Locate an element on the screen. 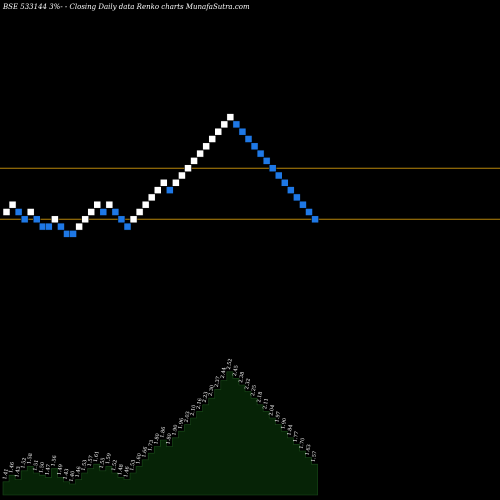  volume-label: 1.97 is located at coordinates (278, 417).